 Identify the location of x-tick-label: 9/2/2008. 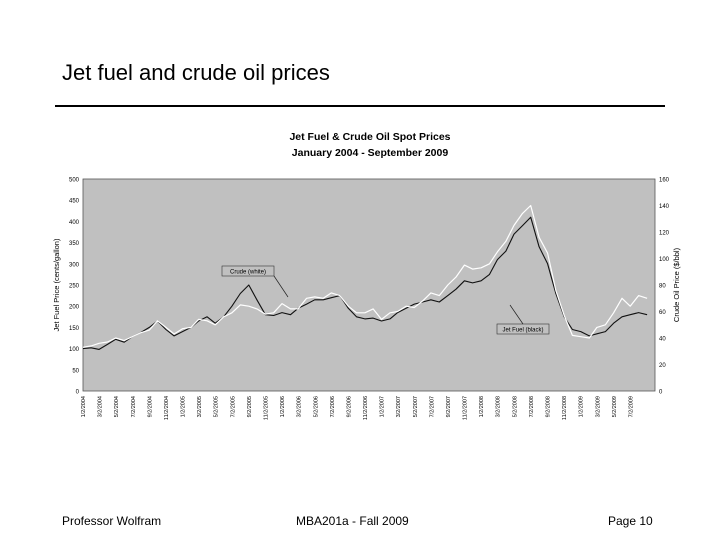
(549, 406).